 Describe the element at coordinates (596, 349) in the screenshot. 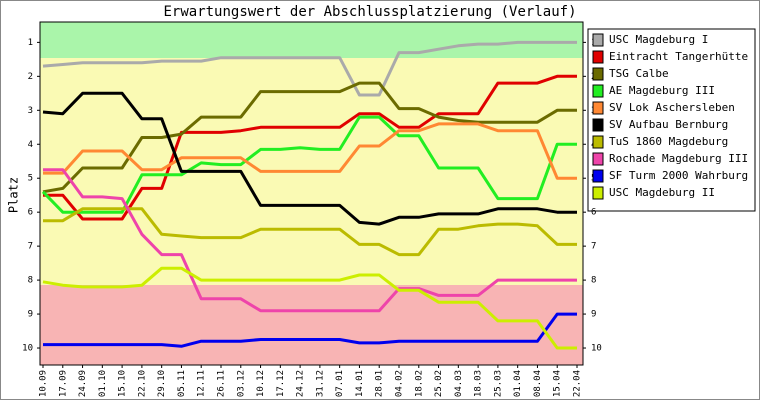

I see `y-tick-label-right: 10` at that location.